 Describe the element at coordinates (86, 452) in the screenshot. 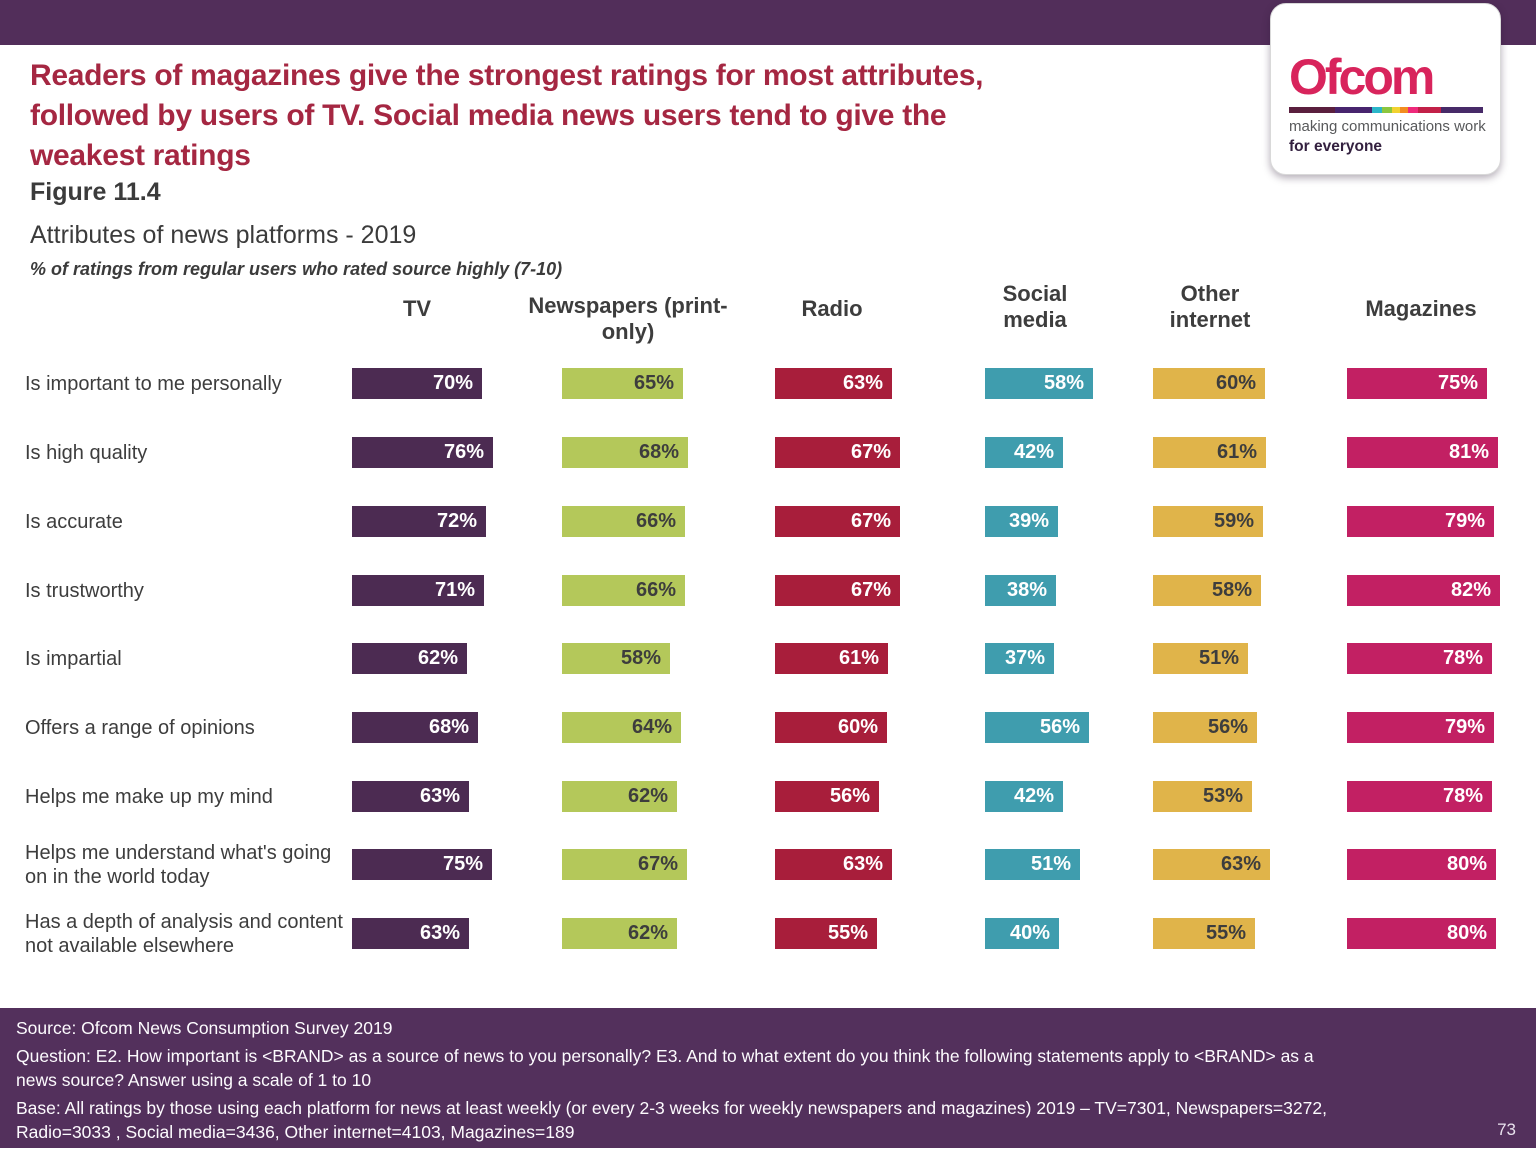

I see `category-label: Is high quality` at that location.